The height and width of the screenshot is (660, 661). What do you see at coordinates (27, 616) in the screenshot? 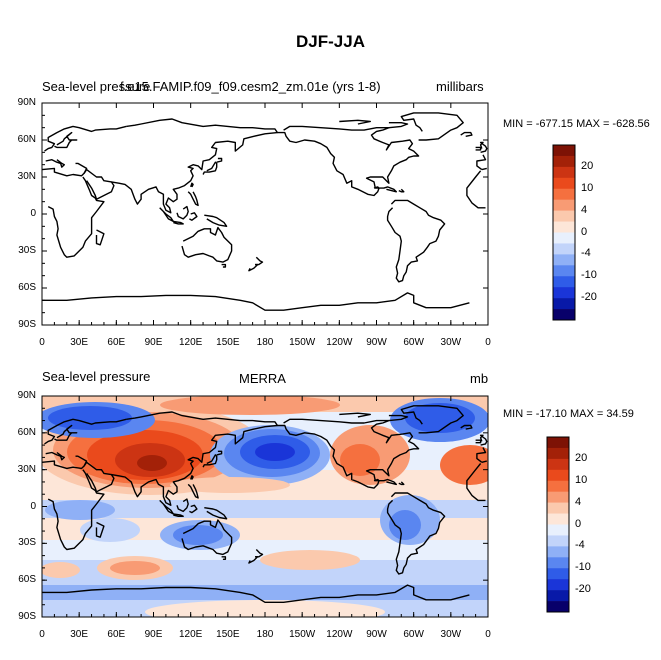
I see `lat-tick-label: 90S` at bounding box center [27, 616].